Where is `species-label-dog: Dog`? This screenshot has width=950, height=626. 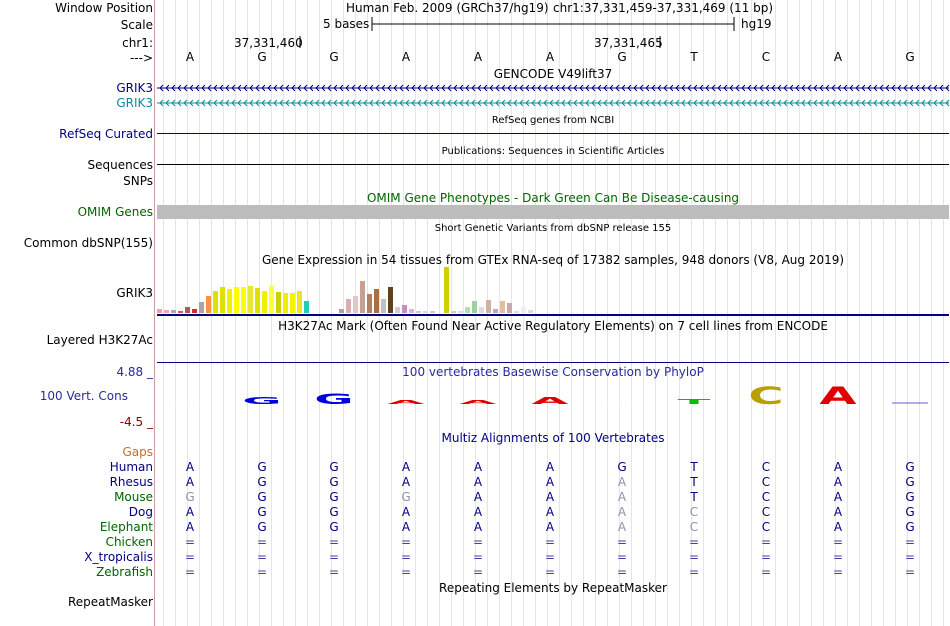
species-label-dog: Dog is located at coordinates (140, 512).